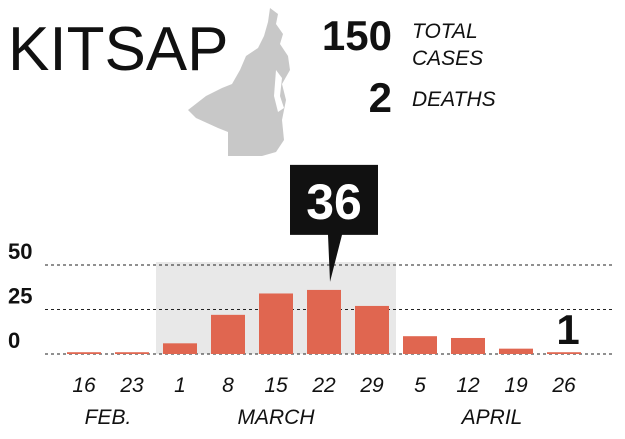 This screenshot has width=625, height=439. Describe the element at coordinates (380, 97) in the screenshot. I see `stat-value: 2` at that location.